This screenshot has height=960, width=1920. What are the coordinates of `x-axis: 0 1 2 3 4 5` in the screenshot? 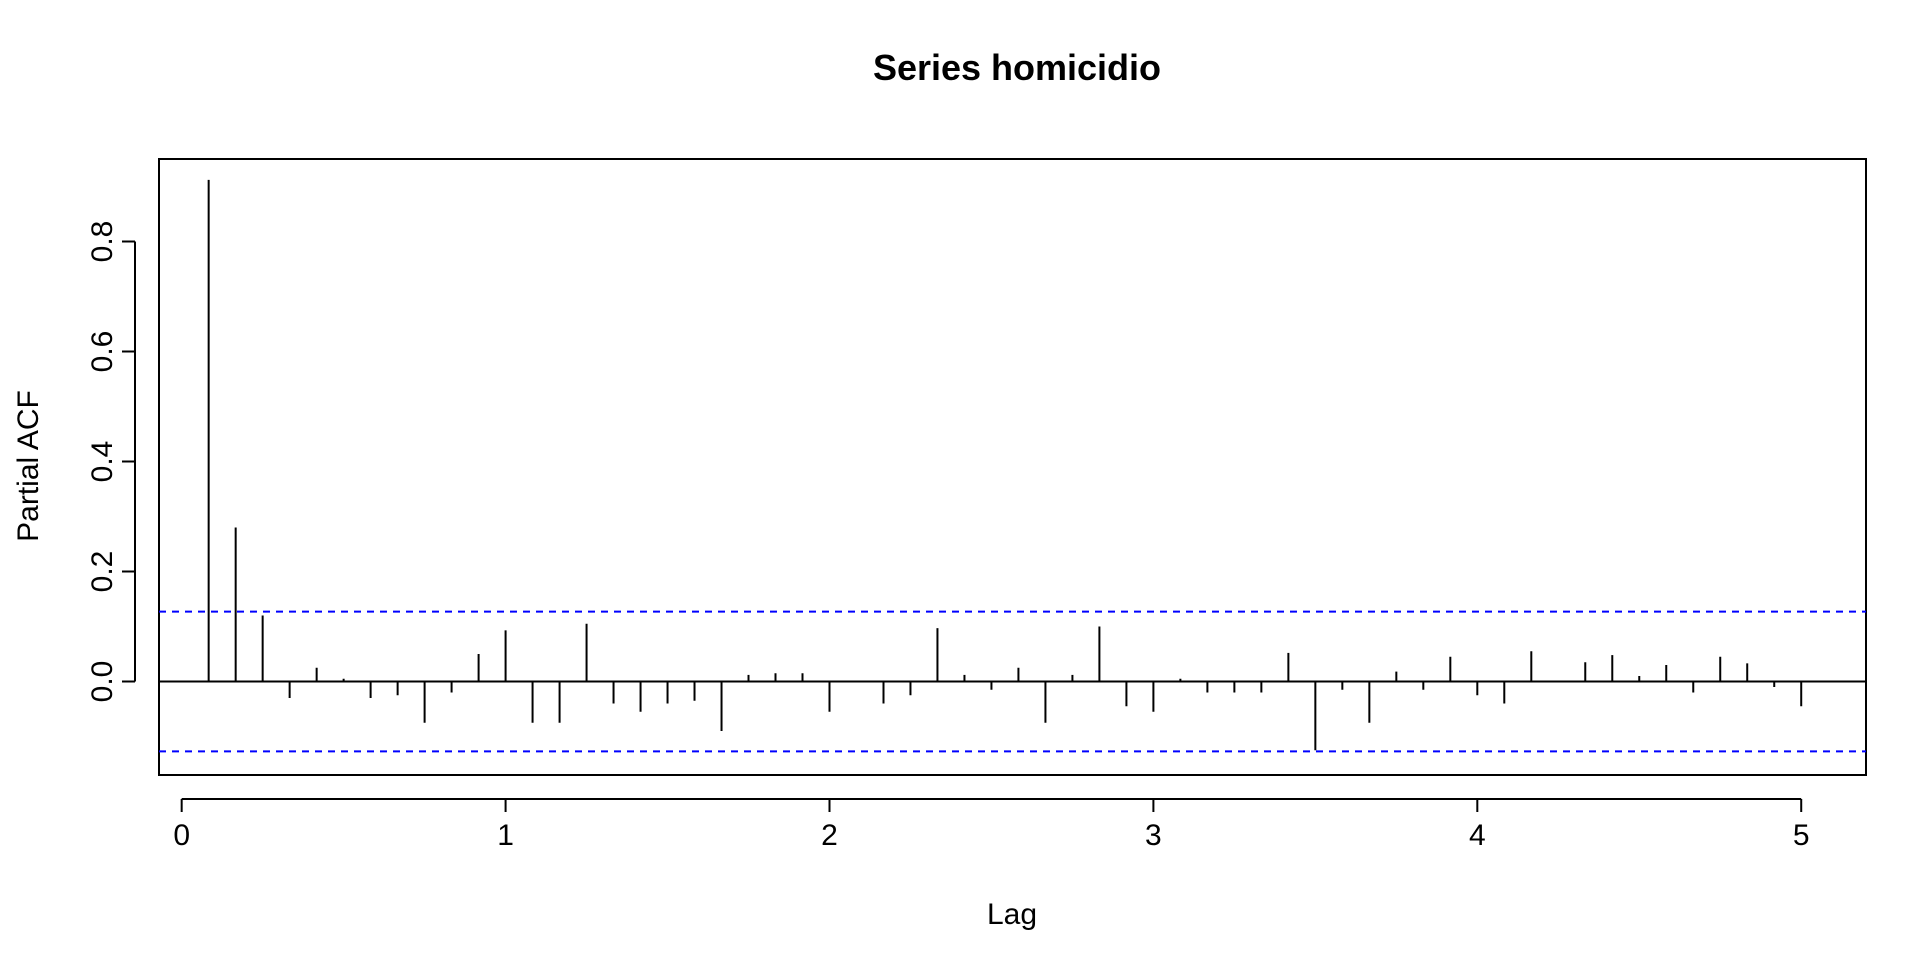 It's located at (991, 825).